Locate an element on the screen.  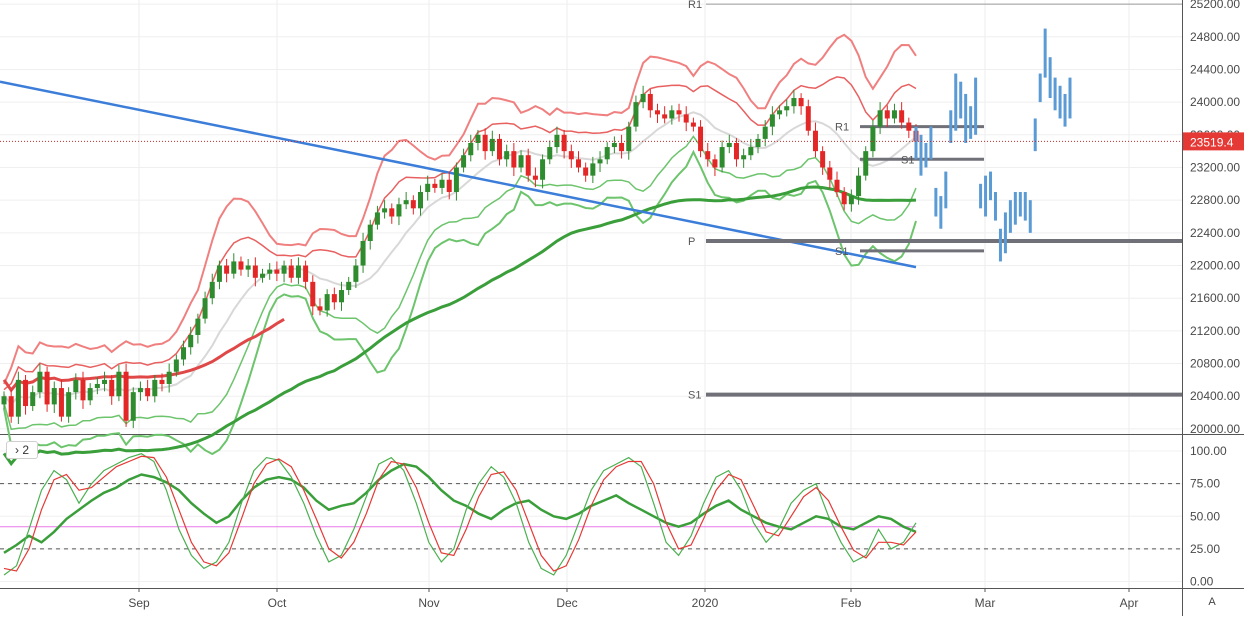
y-tick-label: 22000.00 is located at coordinates (1215, 266).